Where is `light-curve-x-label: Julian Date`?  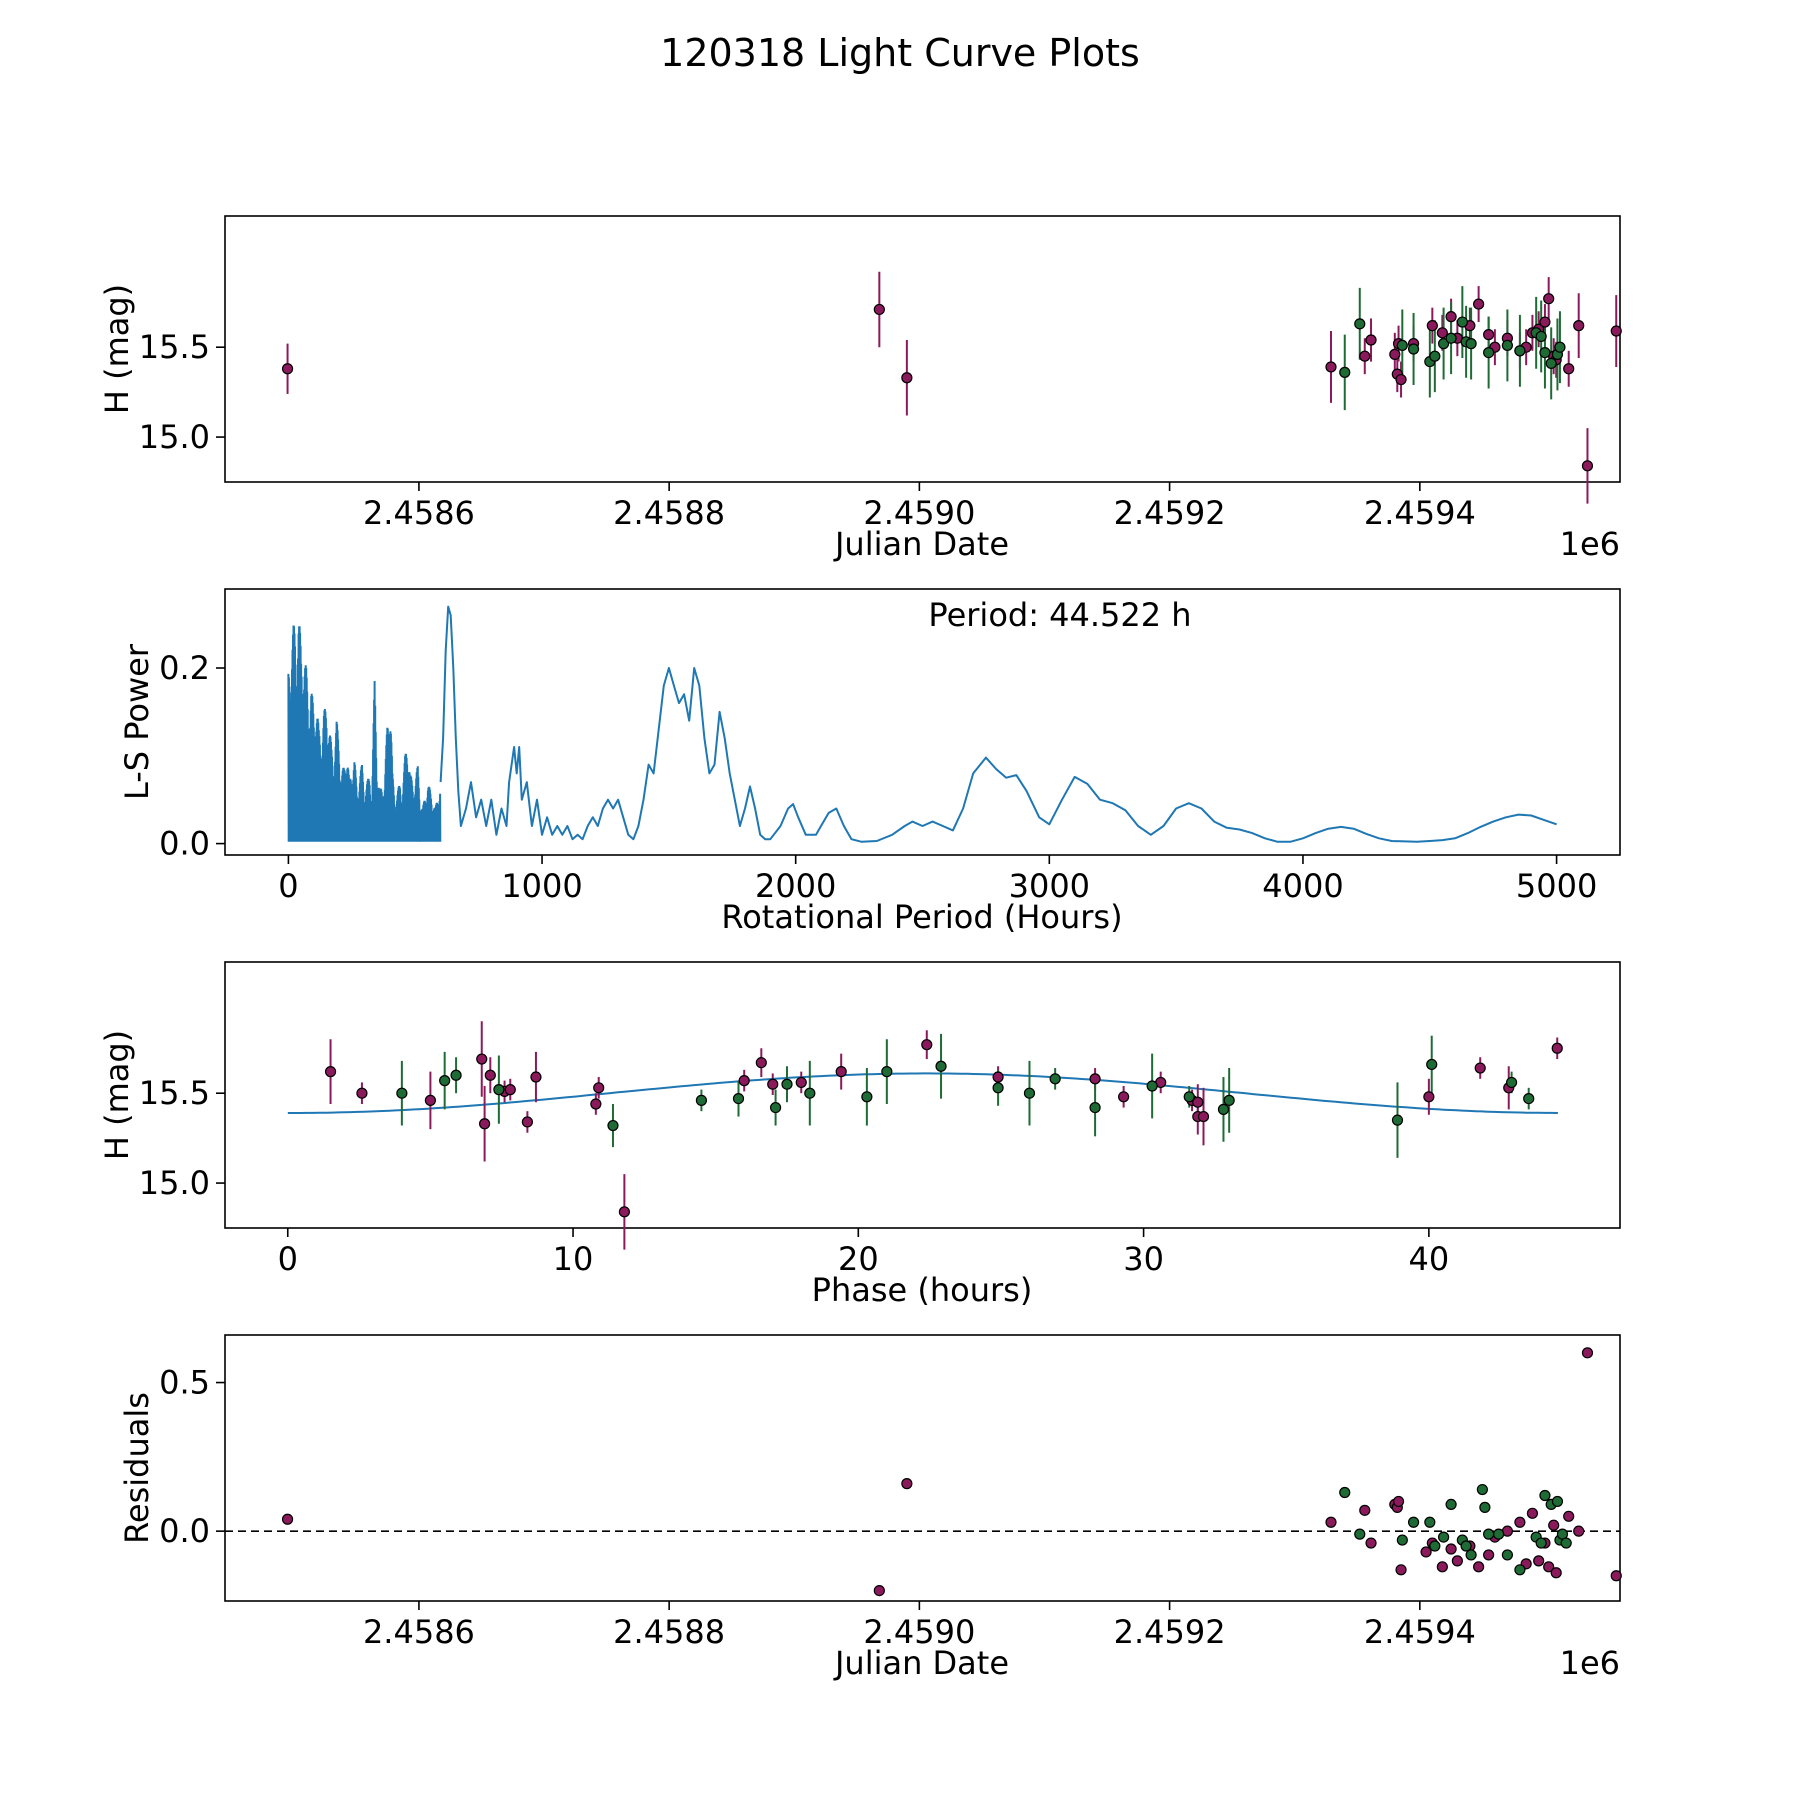 light-curve-x-label: Julian Date is located at coordinates (921, 544).